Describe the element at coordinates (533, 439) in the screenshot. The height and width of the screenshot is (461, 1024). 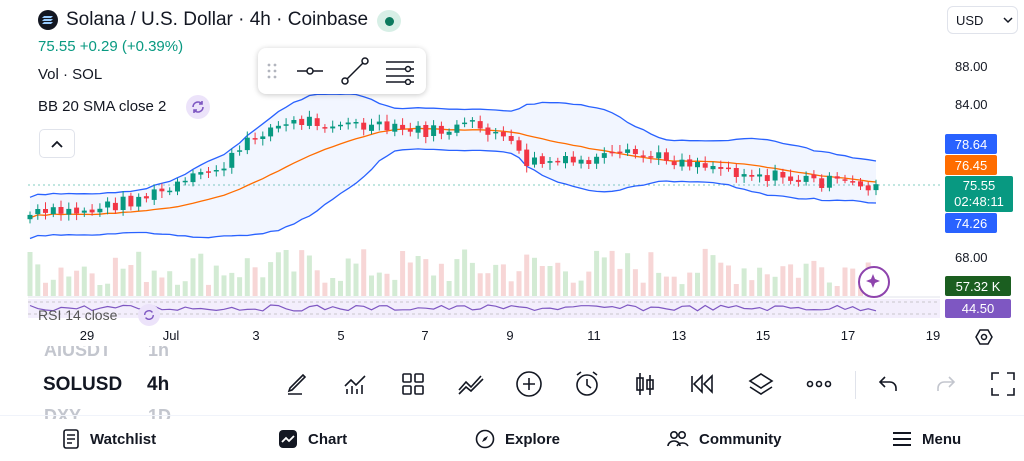
I see `nav-explore-label: Explore` at that location.